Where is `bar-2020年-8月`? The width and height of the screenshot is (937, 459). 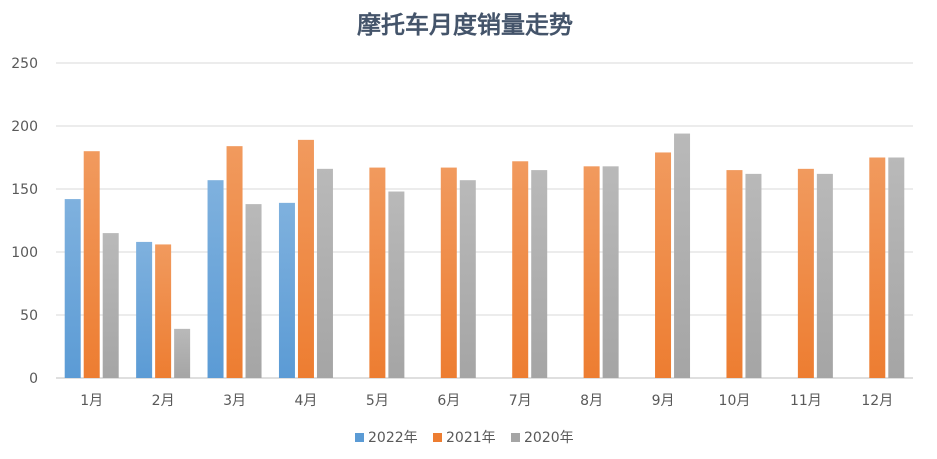
bar-2020年-8月 is located at coordinates (610, 272).